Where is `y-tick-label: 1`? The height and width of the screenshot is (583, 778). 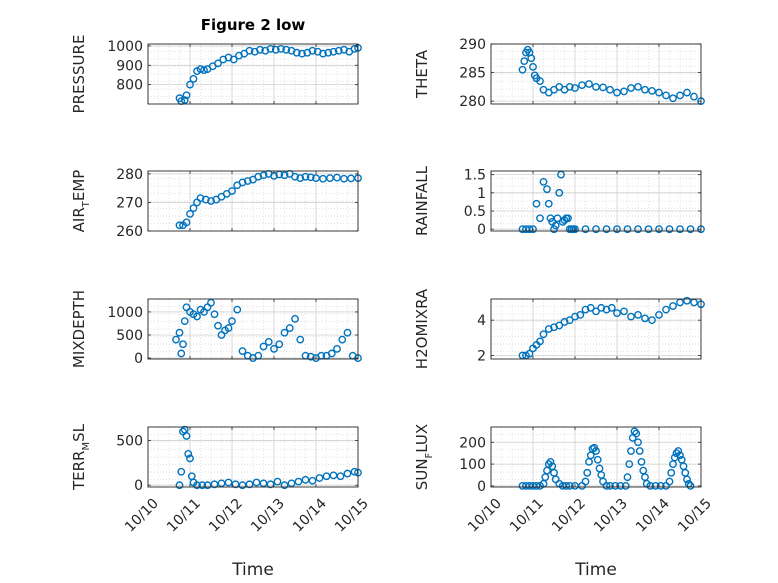
y-tick-label: 1 is located at coordinates (481, 194).